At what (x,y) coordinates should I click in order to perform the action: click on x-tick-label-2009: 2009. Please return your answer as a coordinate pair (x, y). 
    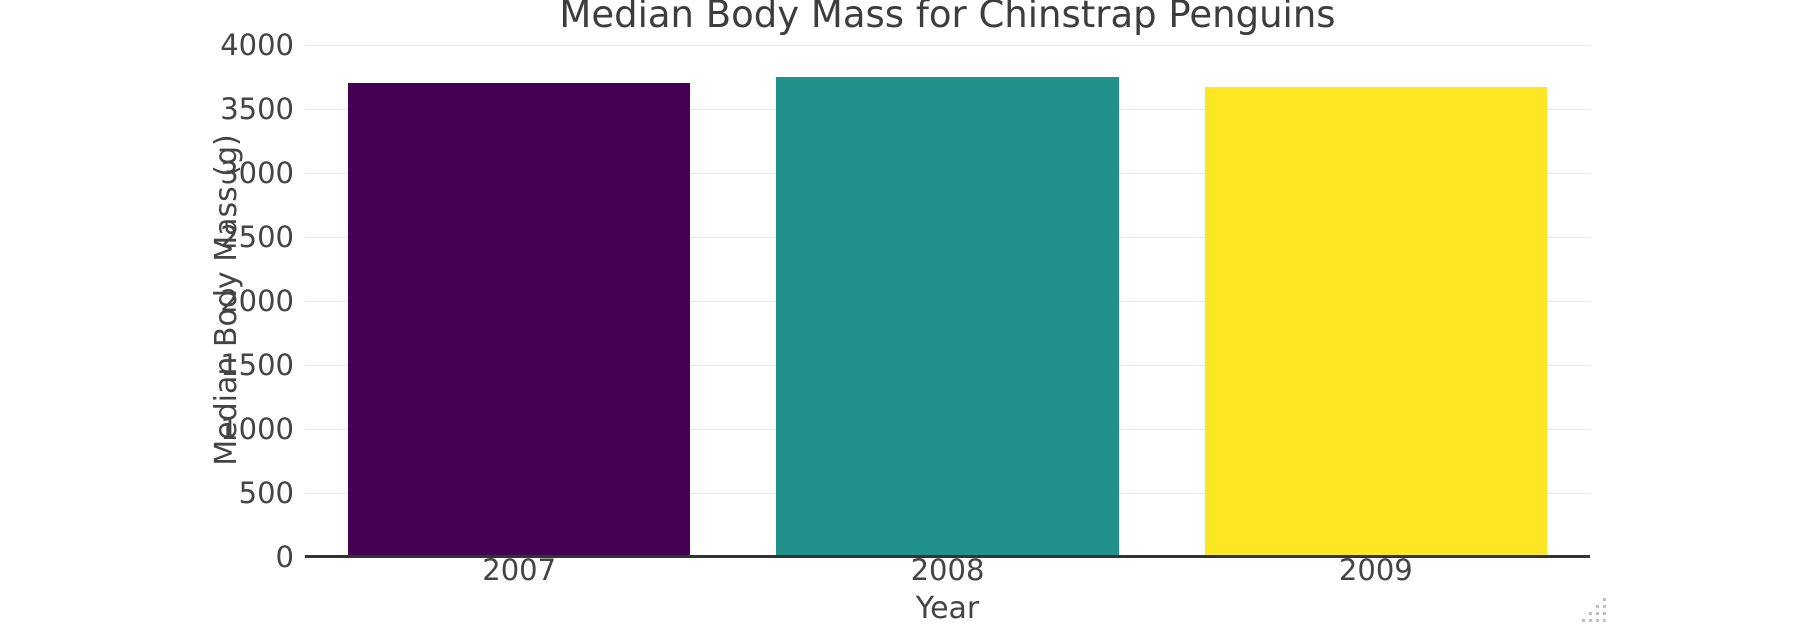
    Looking at the image, I should click on (1375, 570).